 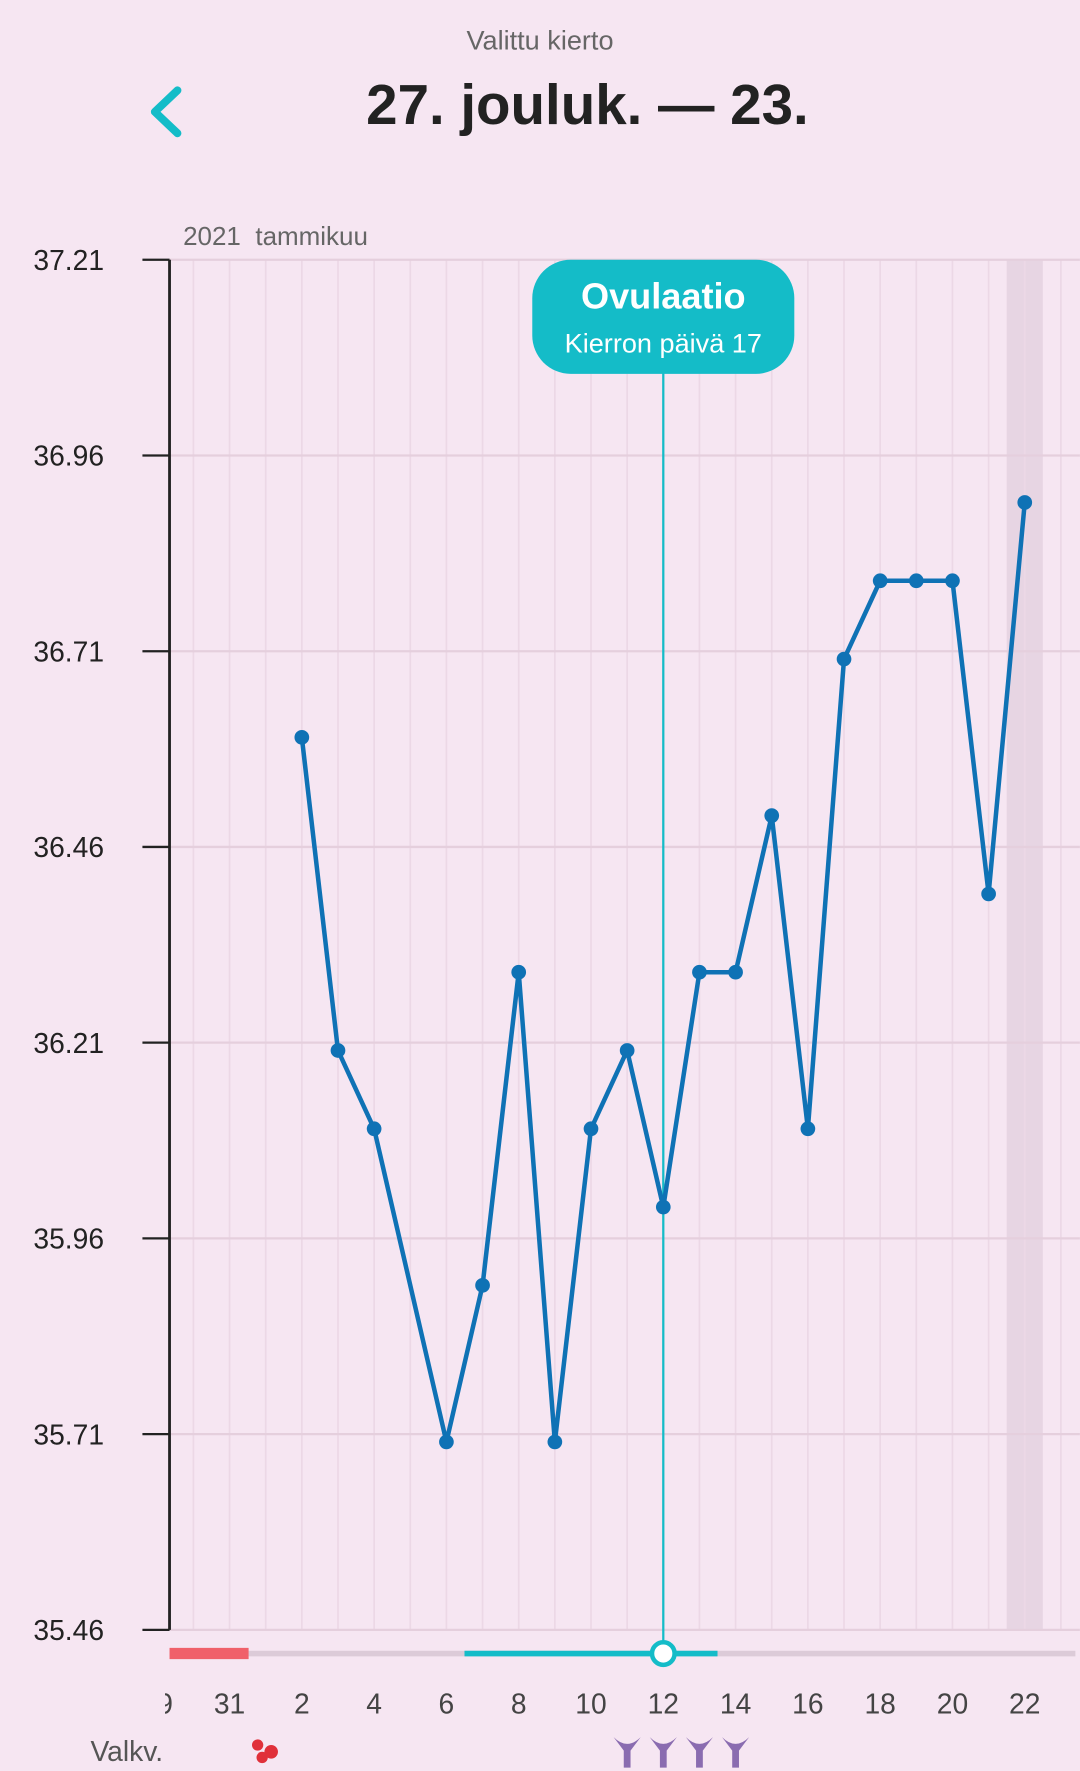 I want to click on ovulation-title: Ovulaatio, so click(x=663, y=295).